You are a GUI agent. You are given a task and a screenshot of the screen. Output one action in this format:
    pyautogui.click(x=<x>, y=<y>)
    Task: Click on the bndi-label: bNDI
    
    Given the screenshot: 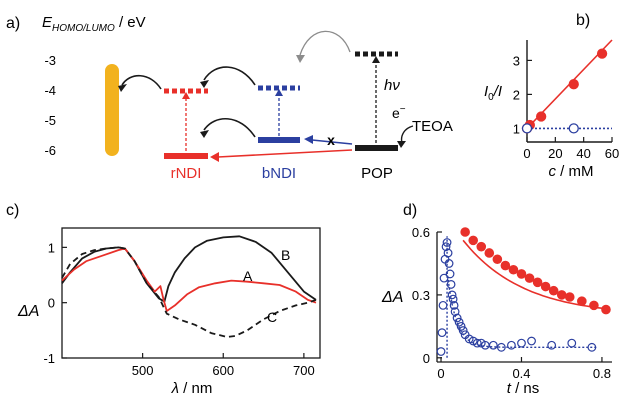 What is the action you would take?
    pyautogui.click(x=279, y=173)
    